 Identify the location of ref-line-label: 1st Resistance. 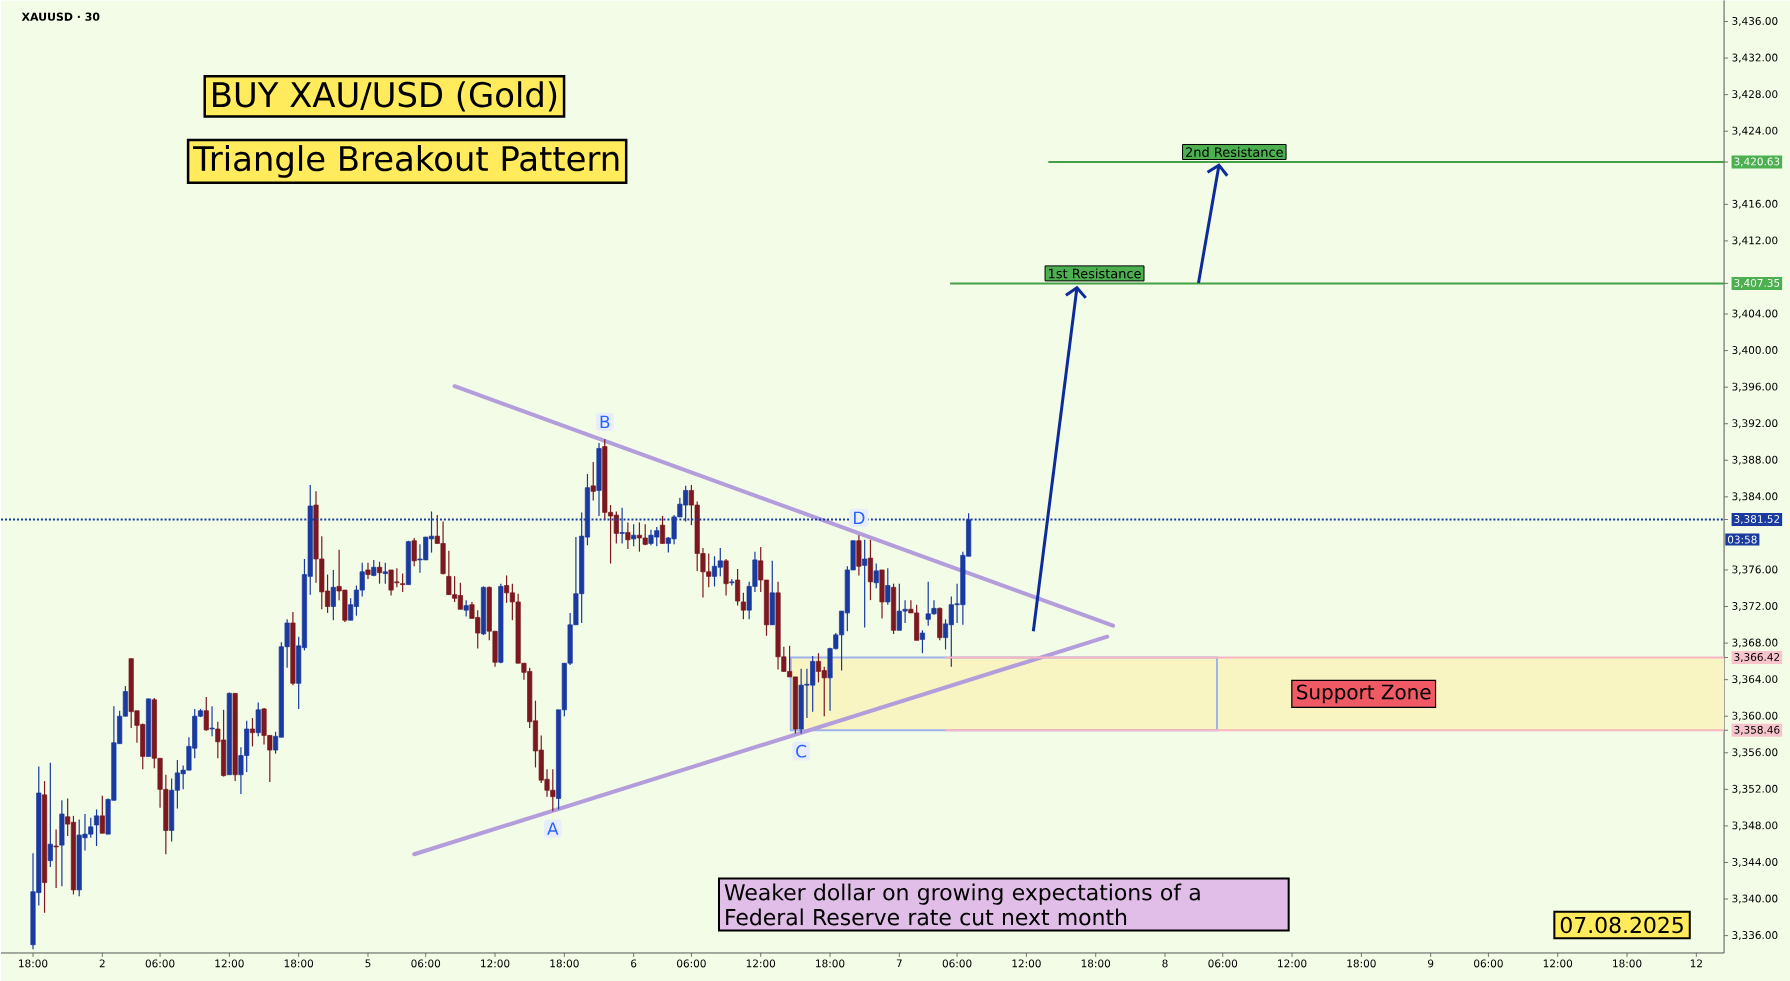
(1095, 273).